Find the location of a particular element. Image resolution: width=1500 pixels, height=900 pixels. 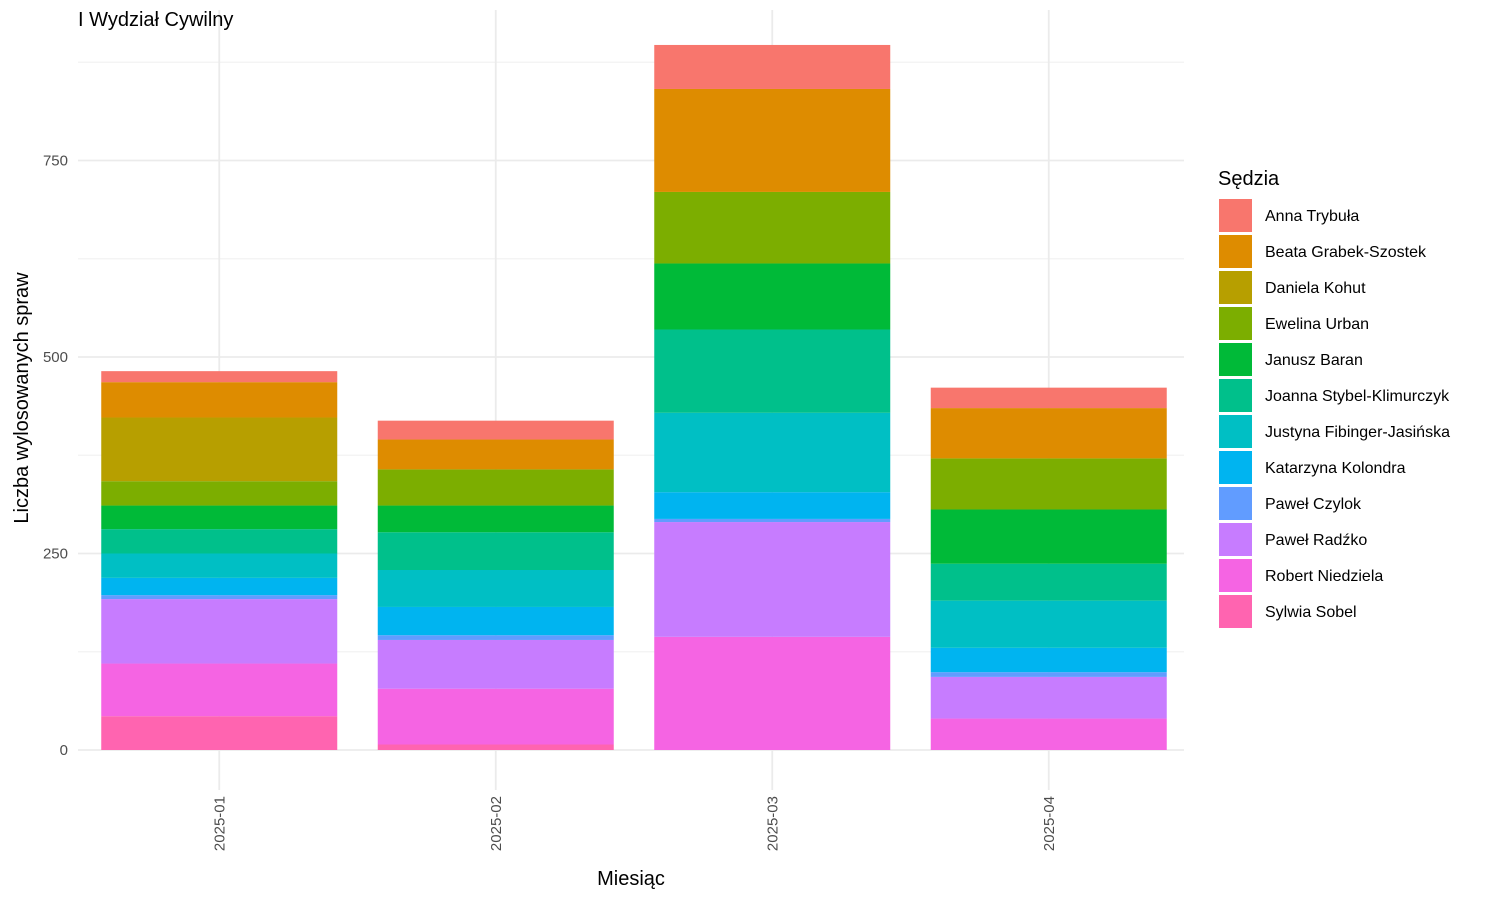

x-tick-label: 2025-01 is located at coordinates (219, 823).